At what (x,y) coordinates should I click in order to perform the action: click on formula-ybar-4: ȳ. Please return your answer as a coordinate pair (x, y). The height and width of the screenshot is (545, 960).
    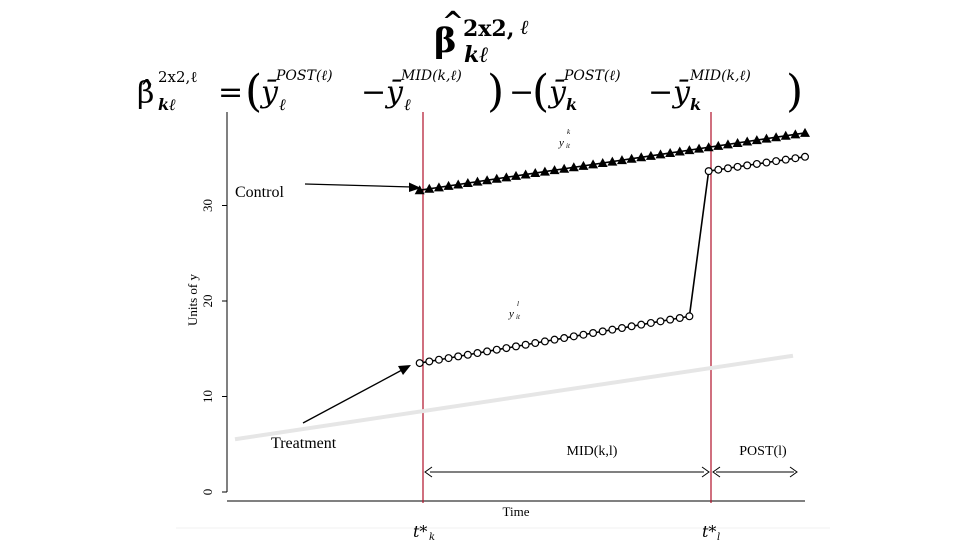
    Looking at the image, I should click on (681, 92).